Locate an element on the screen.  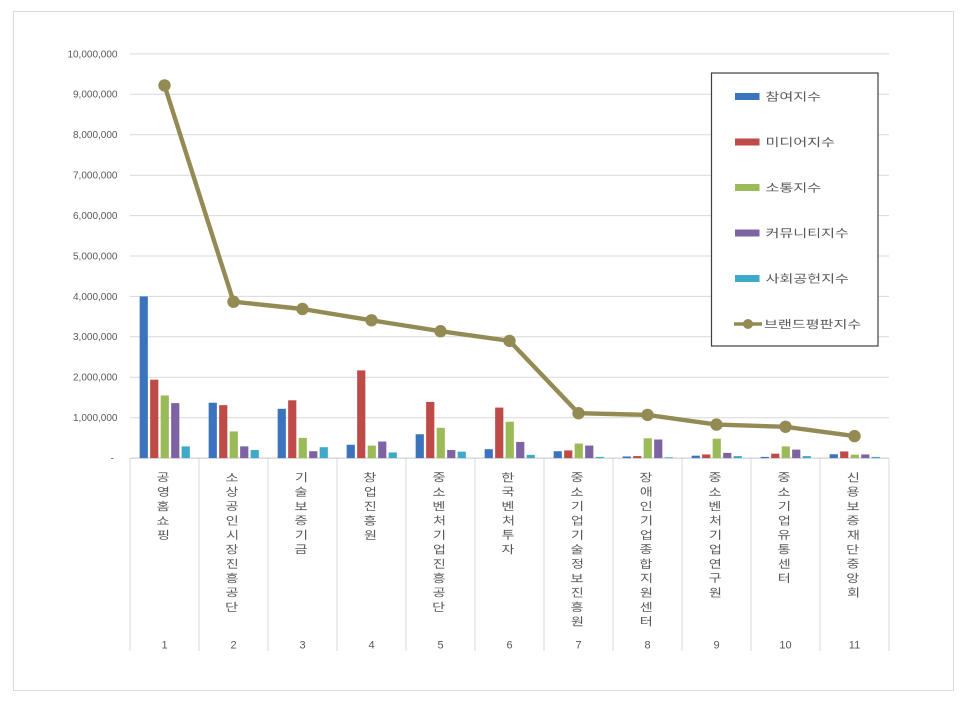
svg-text: 6 is located at coordinates (509, 646).